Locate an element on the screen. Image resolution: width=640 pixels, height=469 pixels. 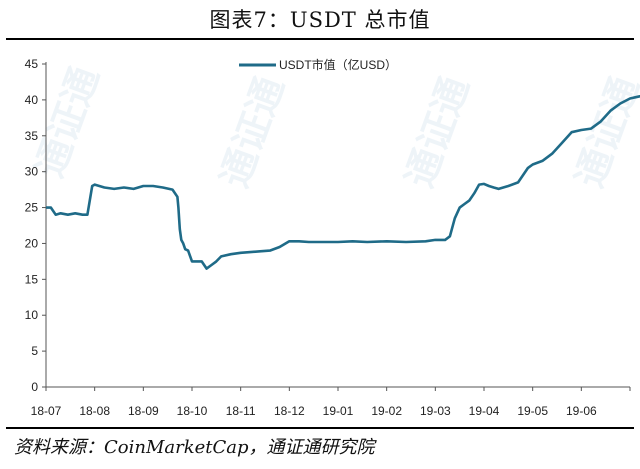
x-tick-label: 18-08 is located at coordinates (94, 411).